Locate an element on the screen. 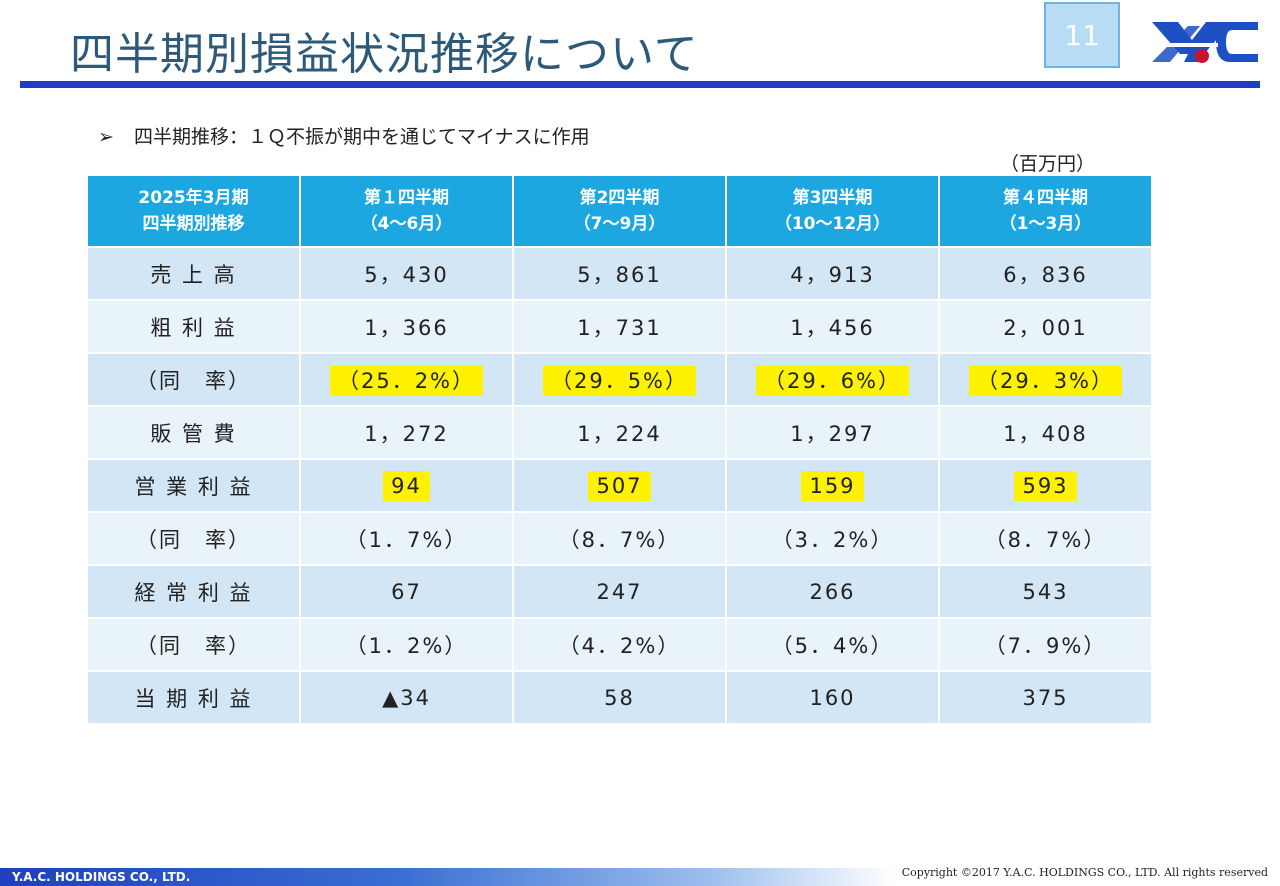  table-cell: 94 is located at coordinates (406, 485).